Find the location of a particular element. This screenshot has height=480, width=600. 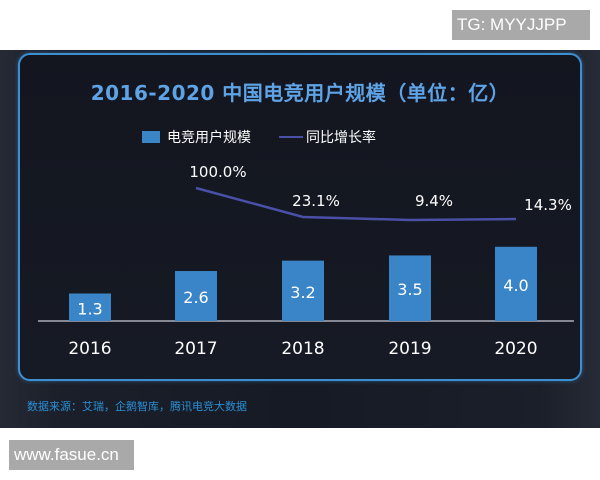

bar-2018 is located at coordinates (303, 290).